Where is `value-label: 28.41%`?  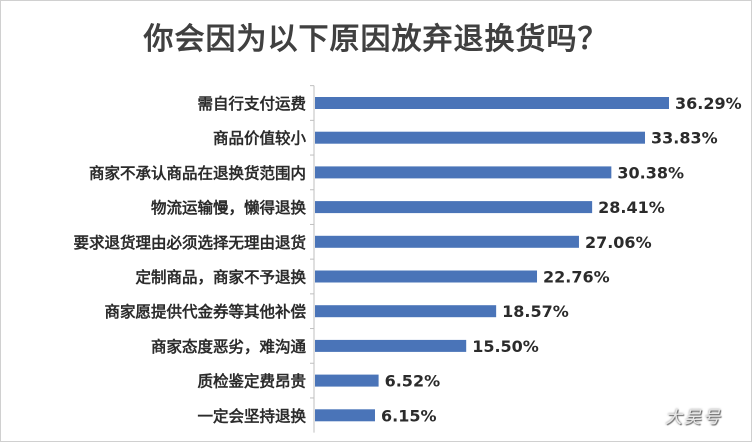 value-label: 28.41% is located at coordinates (631, 207).